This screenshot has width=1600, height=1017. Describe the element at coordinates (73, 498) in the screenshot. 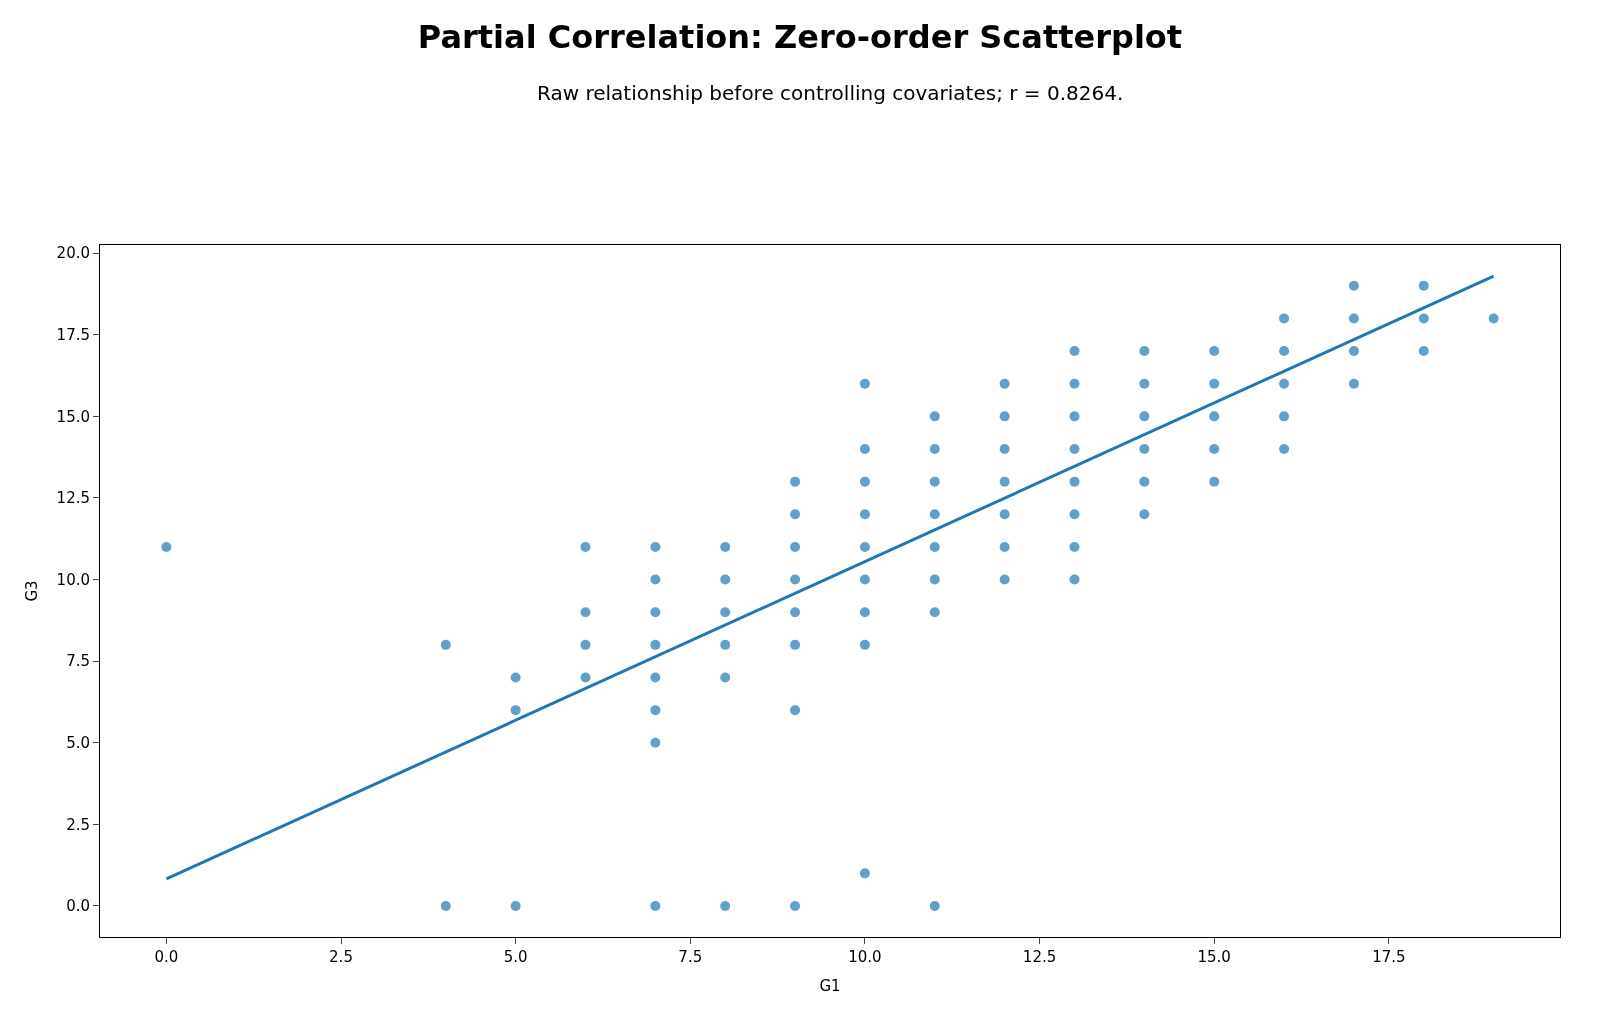

I see `y-tick-label: 12.5` at that location.